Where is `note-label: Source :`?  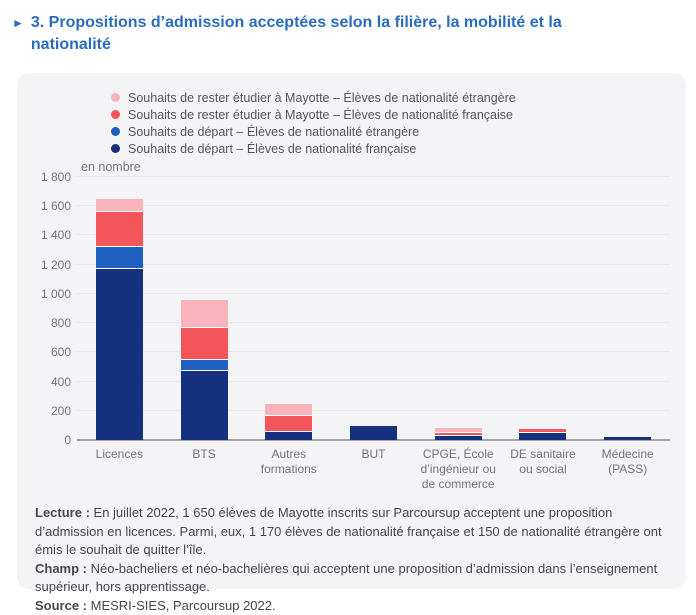
note-label: Source : is located at coordinates (61, 605).